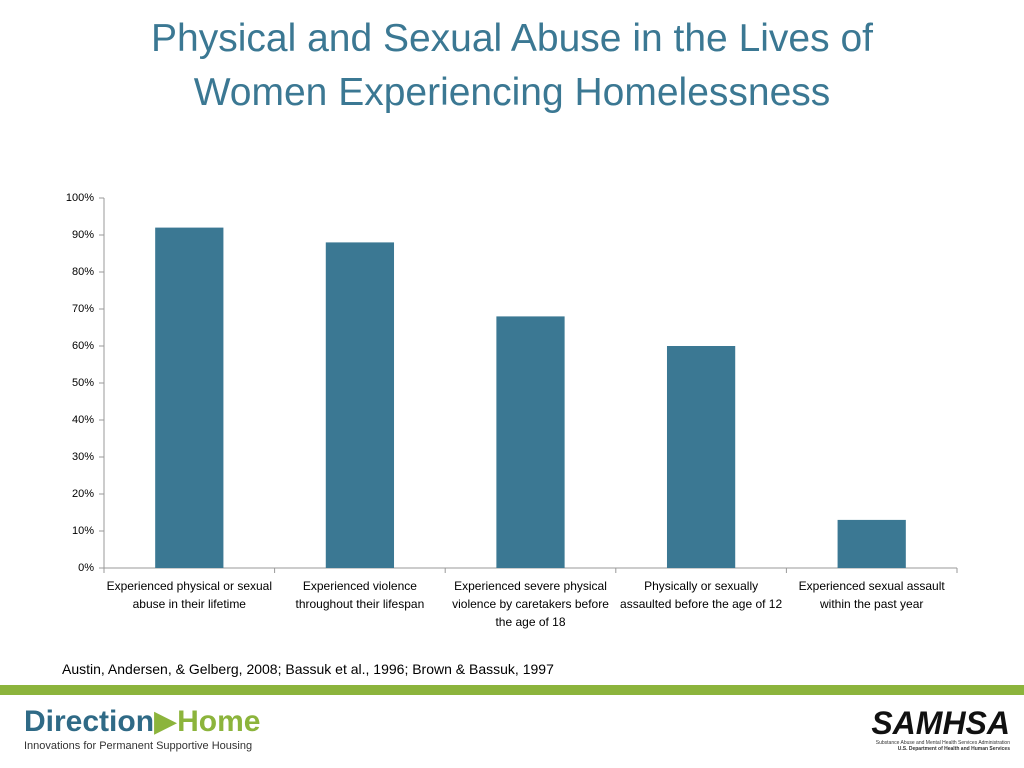 Image resolution: width=1024 pixels, height=768 pixels. Describe the element at coordinates (89, 721) in the screenshot. I see `logo-word: Direction` at that location.